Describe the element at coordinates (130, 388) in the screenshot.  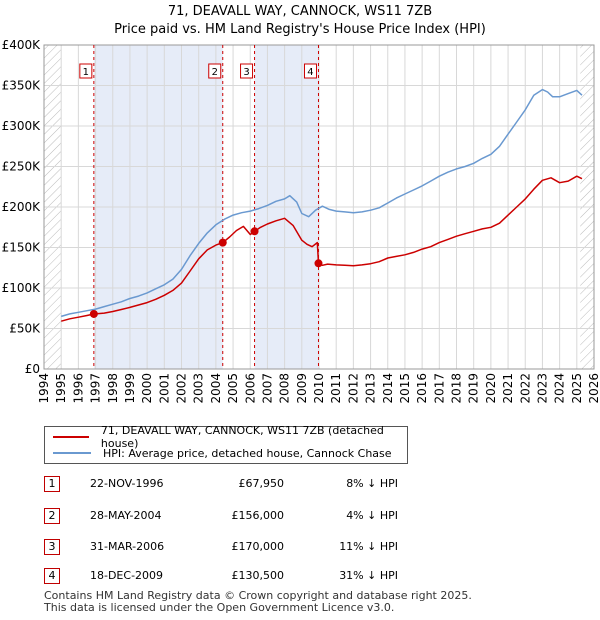
I see `x-tick-label: 1999` at that location.